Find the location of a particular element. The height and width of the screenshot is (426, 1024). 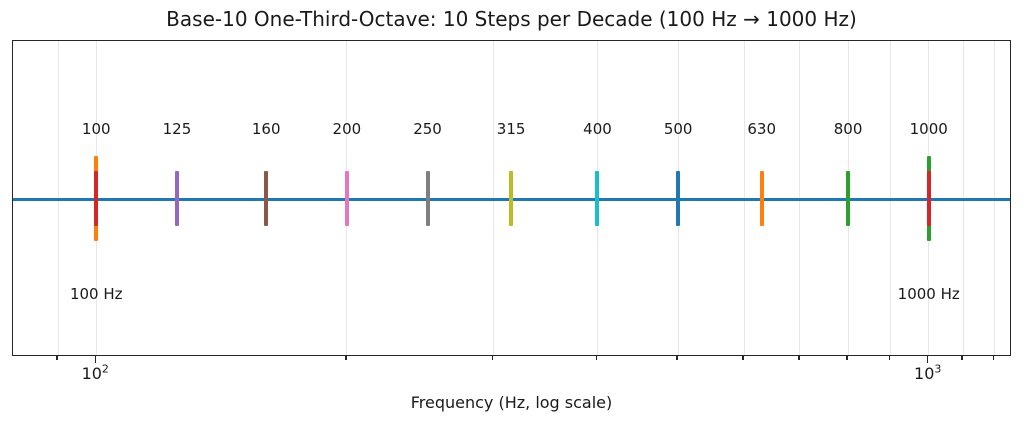

band-label-630hz: 630 is located at coordinates (762, 129).